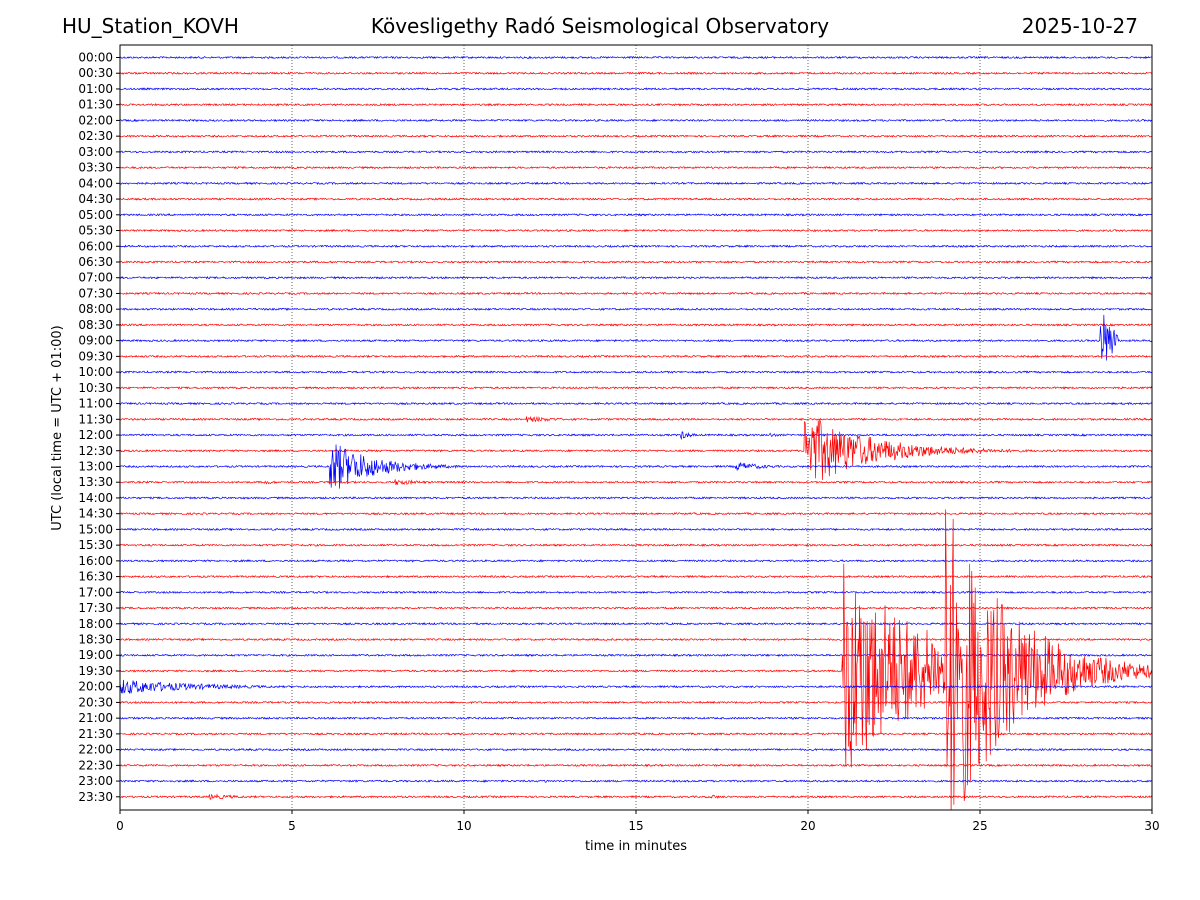 The image size is (1200, 900). What do you see at coordinates (292, 826) in the screenshot?
I see `x-tick-label: 5` at bounding box center [292, 826].